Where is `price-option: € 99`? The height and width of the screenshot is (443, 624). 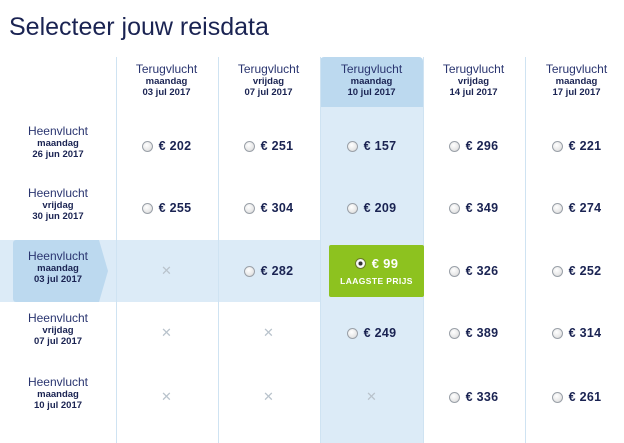
price-option: € 99 is located at coordinates (376, 263).